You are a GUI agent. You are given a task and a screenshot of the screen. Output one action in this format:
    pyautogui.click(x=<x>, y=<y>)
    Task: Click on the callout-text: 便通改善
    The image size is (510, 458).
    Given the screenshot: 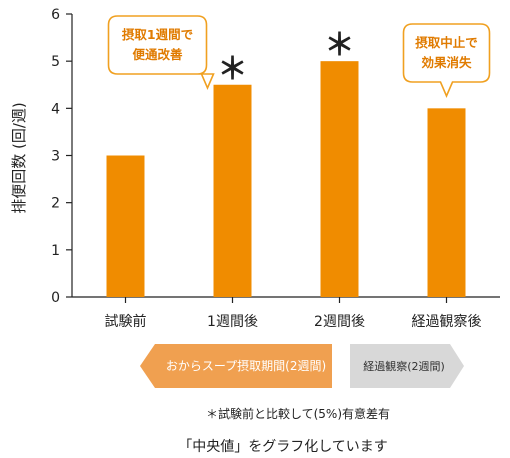 What is the action you would take?
    pyautogui.click(x=157, y=54)
    